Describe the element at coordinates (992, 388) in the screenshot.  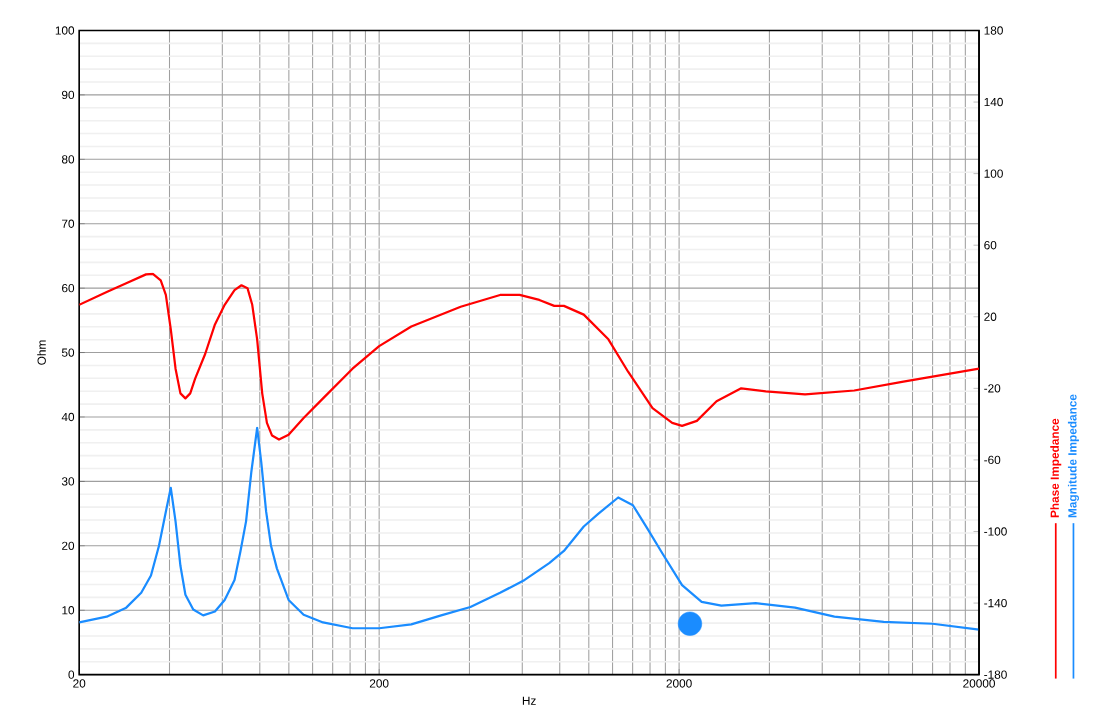
I see `y2-tick-label: -20` at that location.